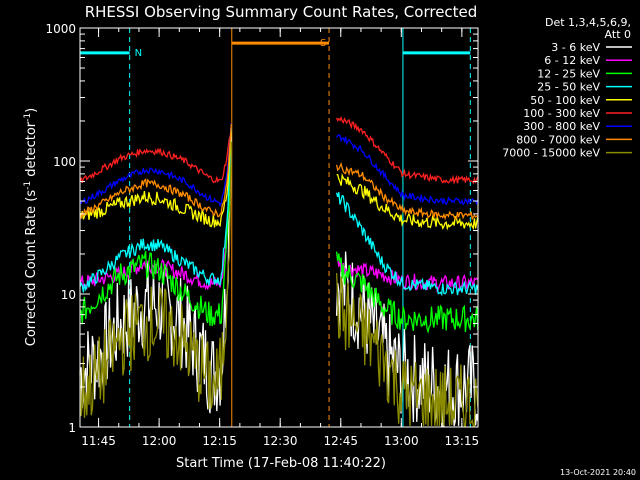 This screenshot has height=480, width=640. Describe the element at coordinates (558, 139) in the screenshot. I see `legend-label: 800 - 7000 keV` at that location.